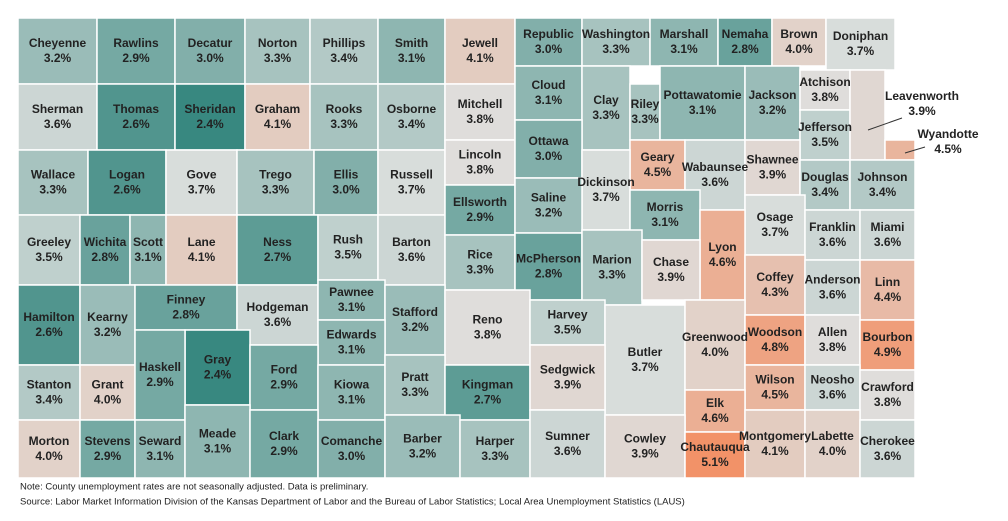 The width and height of the screenshot is (1008, 521). I want to click on county-name: Harvey, so click(567, 315).